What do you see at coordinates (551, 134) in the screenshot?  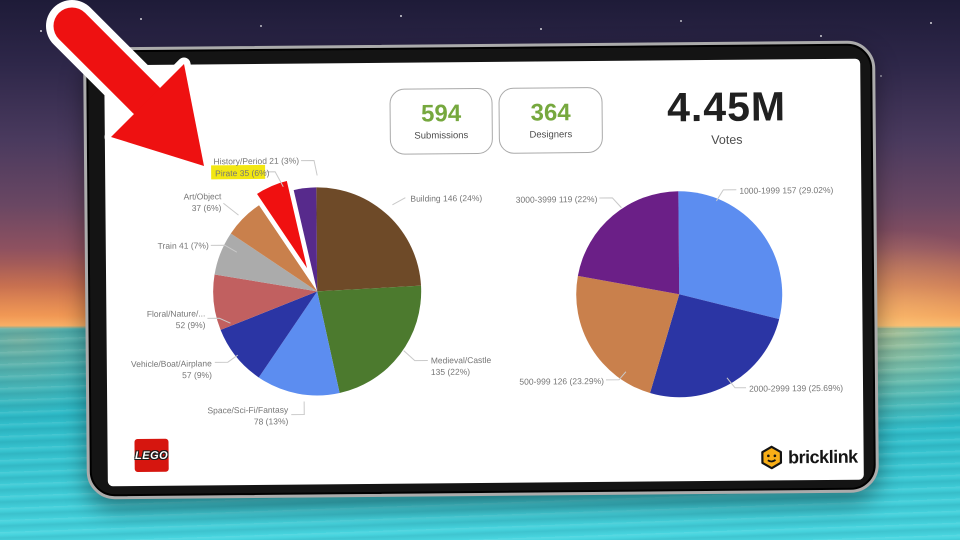 I see `designers-label: Designers` at bounding box center [551, 134].